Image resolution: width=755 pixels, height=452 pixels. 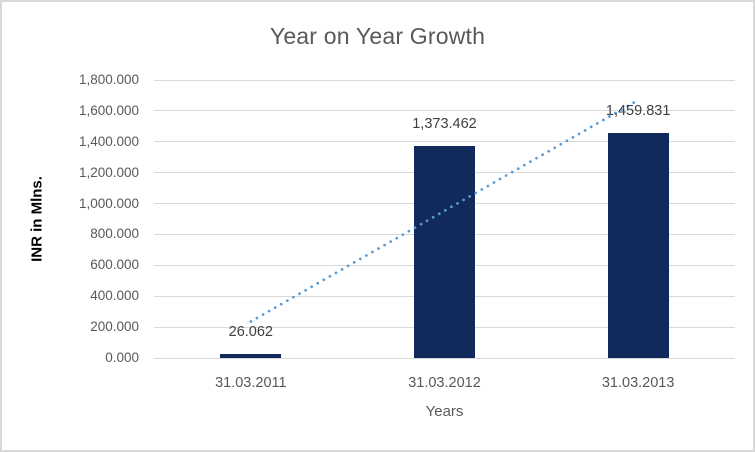 What do you see at coordinates (638, 110) in the screenshot?
I see `data-label: 1,459.831` at bounding box center [638, 110].